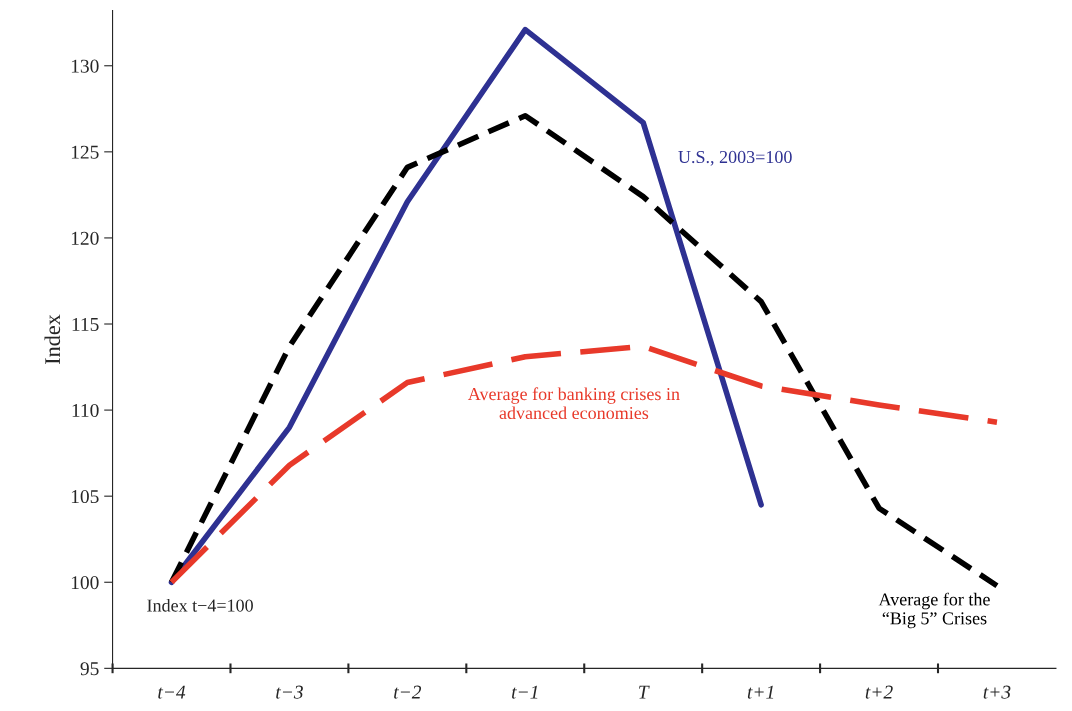 This screenshot has height=711, width=1072. I want to click on annotation: Index t−4=100, so click(200, 605).